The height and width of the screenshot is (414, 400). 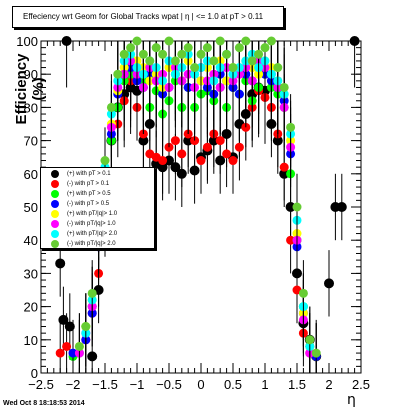 I want to click on y-tick-label: 30, so click(x=31, y=273).